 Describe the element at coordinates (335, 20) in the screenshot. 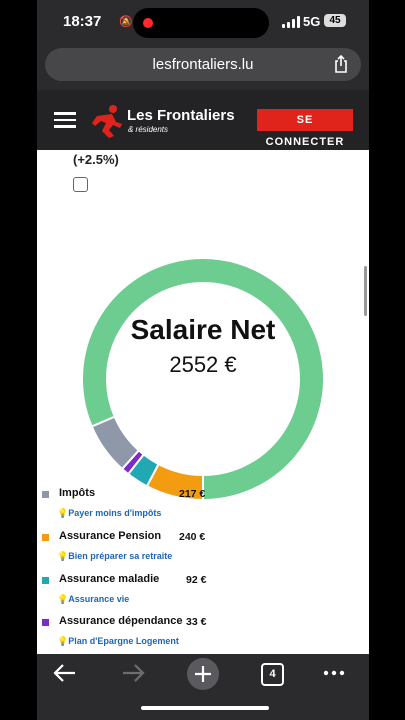

I see `battery-indicator: 45` at that location.